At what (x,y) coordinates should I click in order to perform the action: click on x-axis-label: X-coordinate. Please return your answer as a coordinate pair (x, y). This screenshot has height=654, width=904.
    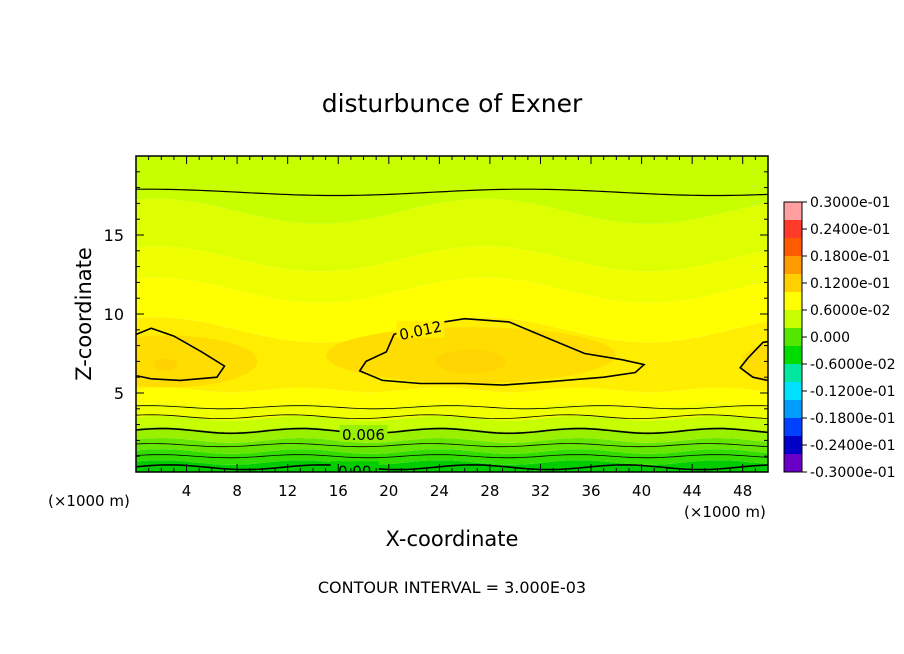
    Looking at the image, I should click on (452, 539).